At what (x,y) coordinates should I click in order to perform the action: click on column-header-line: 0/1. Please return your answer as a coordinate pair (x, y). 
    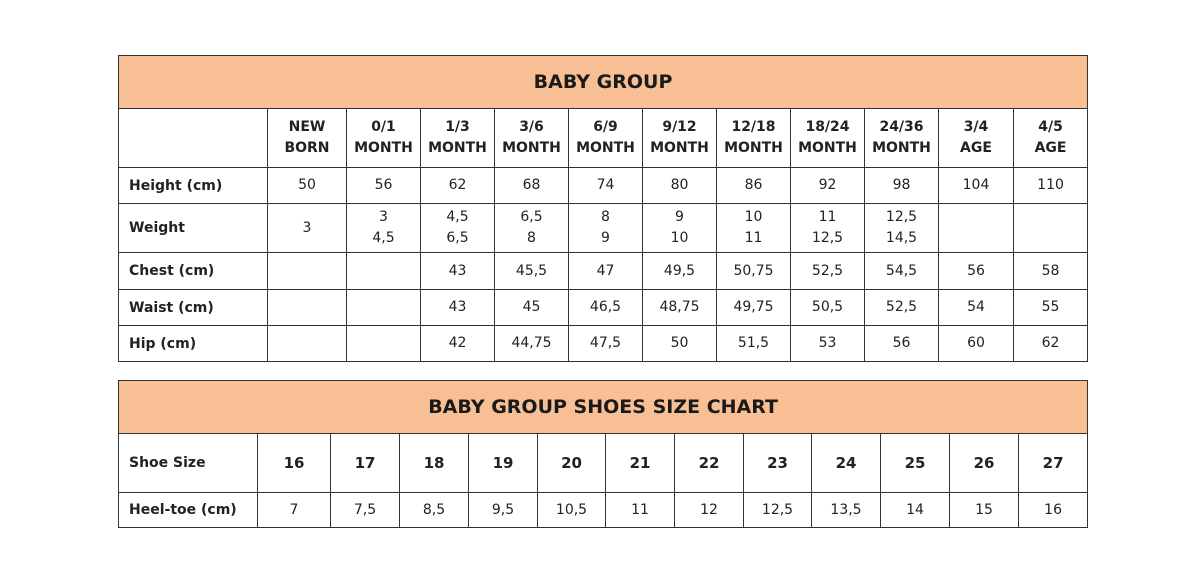
    Looking at the image, I should click on (383, 127).